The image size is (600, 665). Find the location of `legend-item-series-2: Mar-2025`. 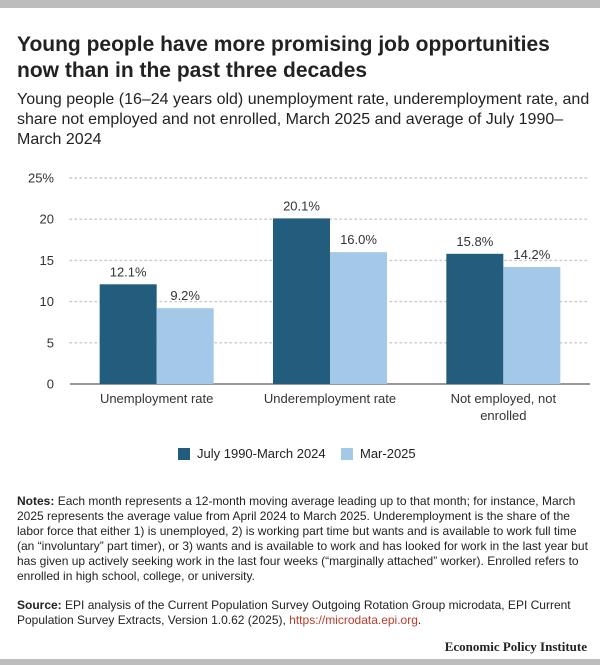

legend-item-series-2: Mar-2025 is located at coordinates (378, 453).